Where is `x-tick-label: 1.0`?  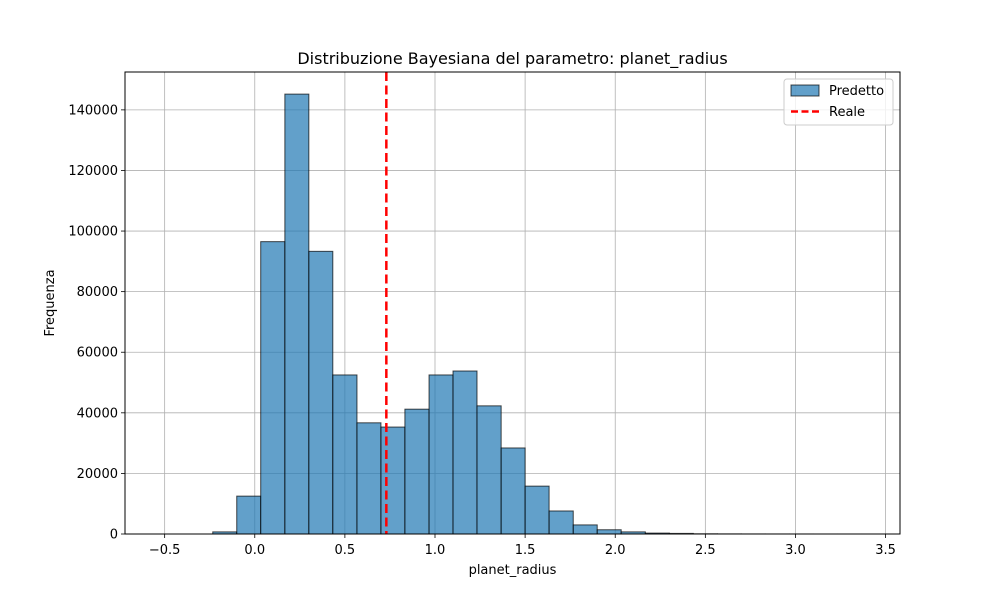
x-tick-label: 1.0 is located at coordinates (435, 550).